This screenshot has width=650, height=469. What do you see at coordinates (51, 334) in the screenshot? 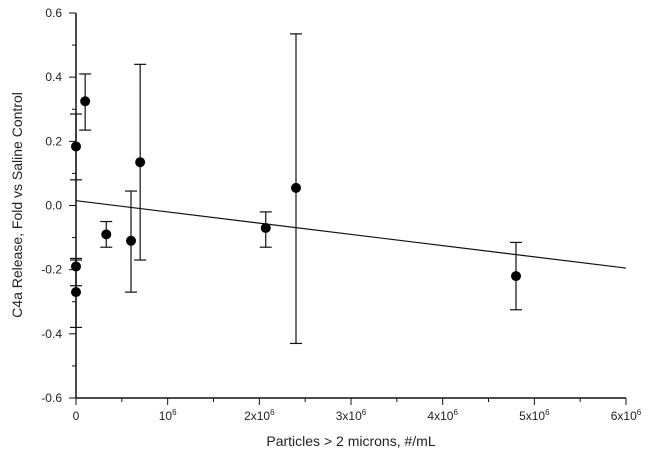
I see `y-tick-label: -0.4` at bounding box center [51, 334].